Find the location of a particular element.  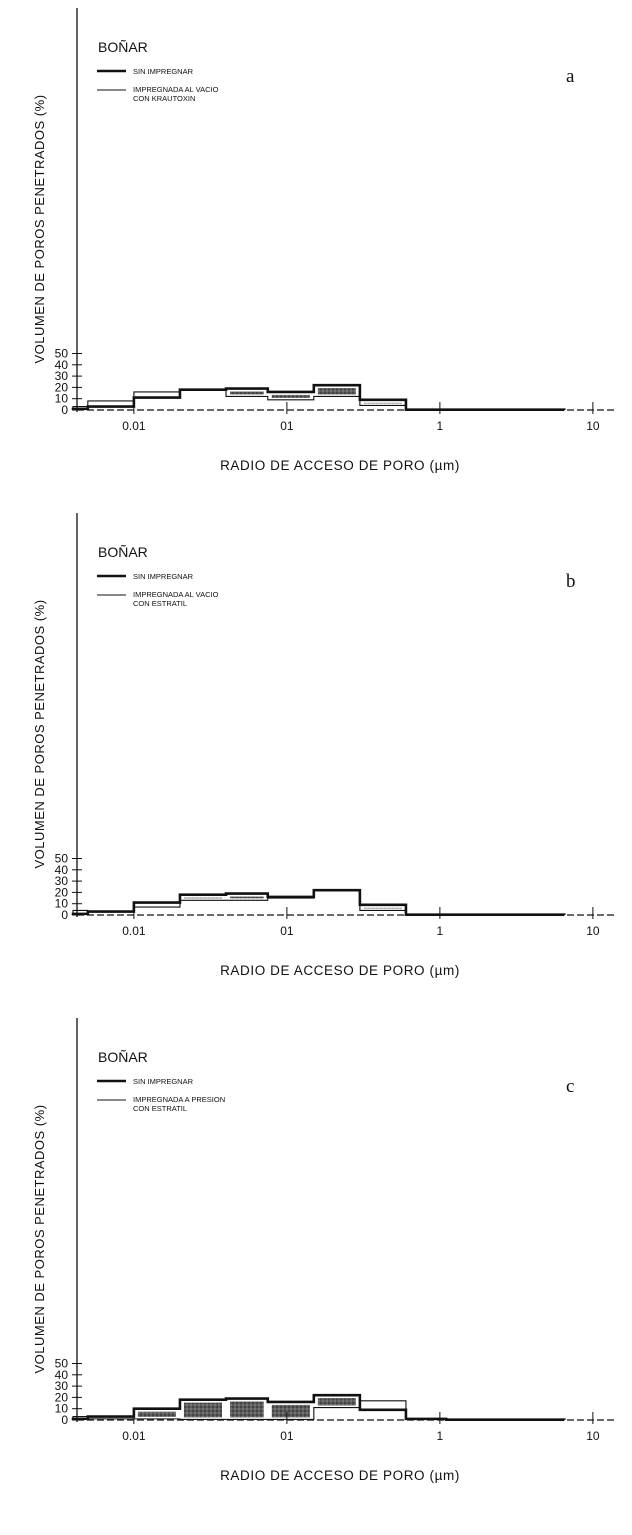

legend-thin-label-line1: IMPREGNADA A PRESION is located at coordinates (179, 1099).